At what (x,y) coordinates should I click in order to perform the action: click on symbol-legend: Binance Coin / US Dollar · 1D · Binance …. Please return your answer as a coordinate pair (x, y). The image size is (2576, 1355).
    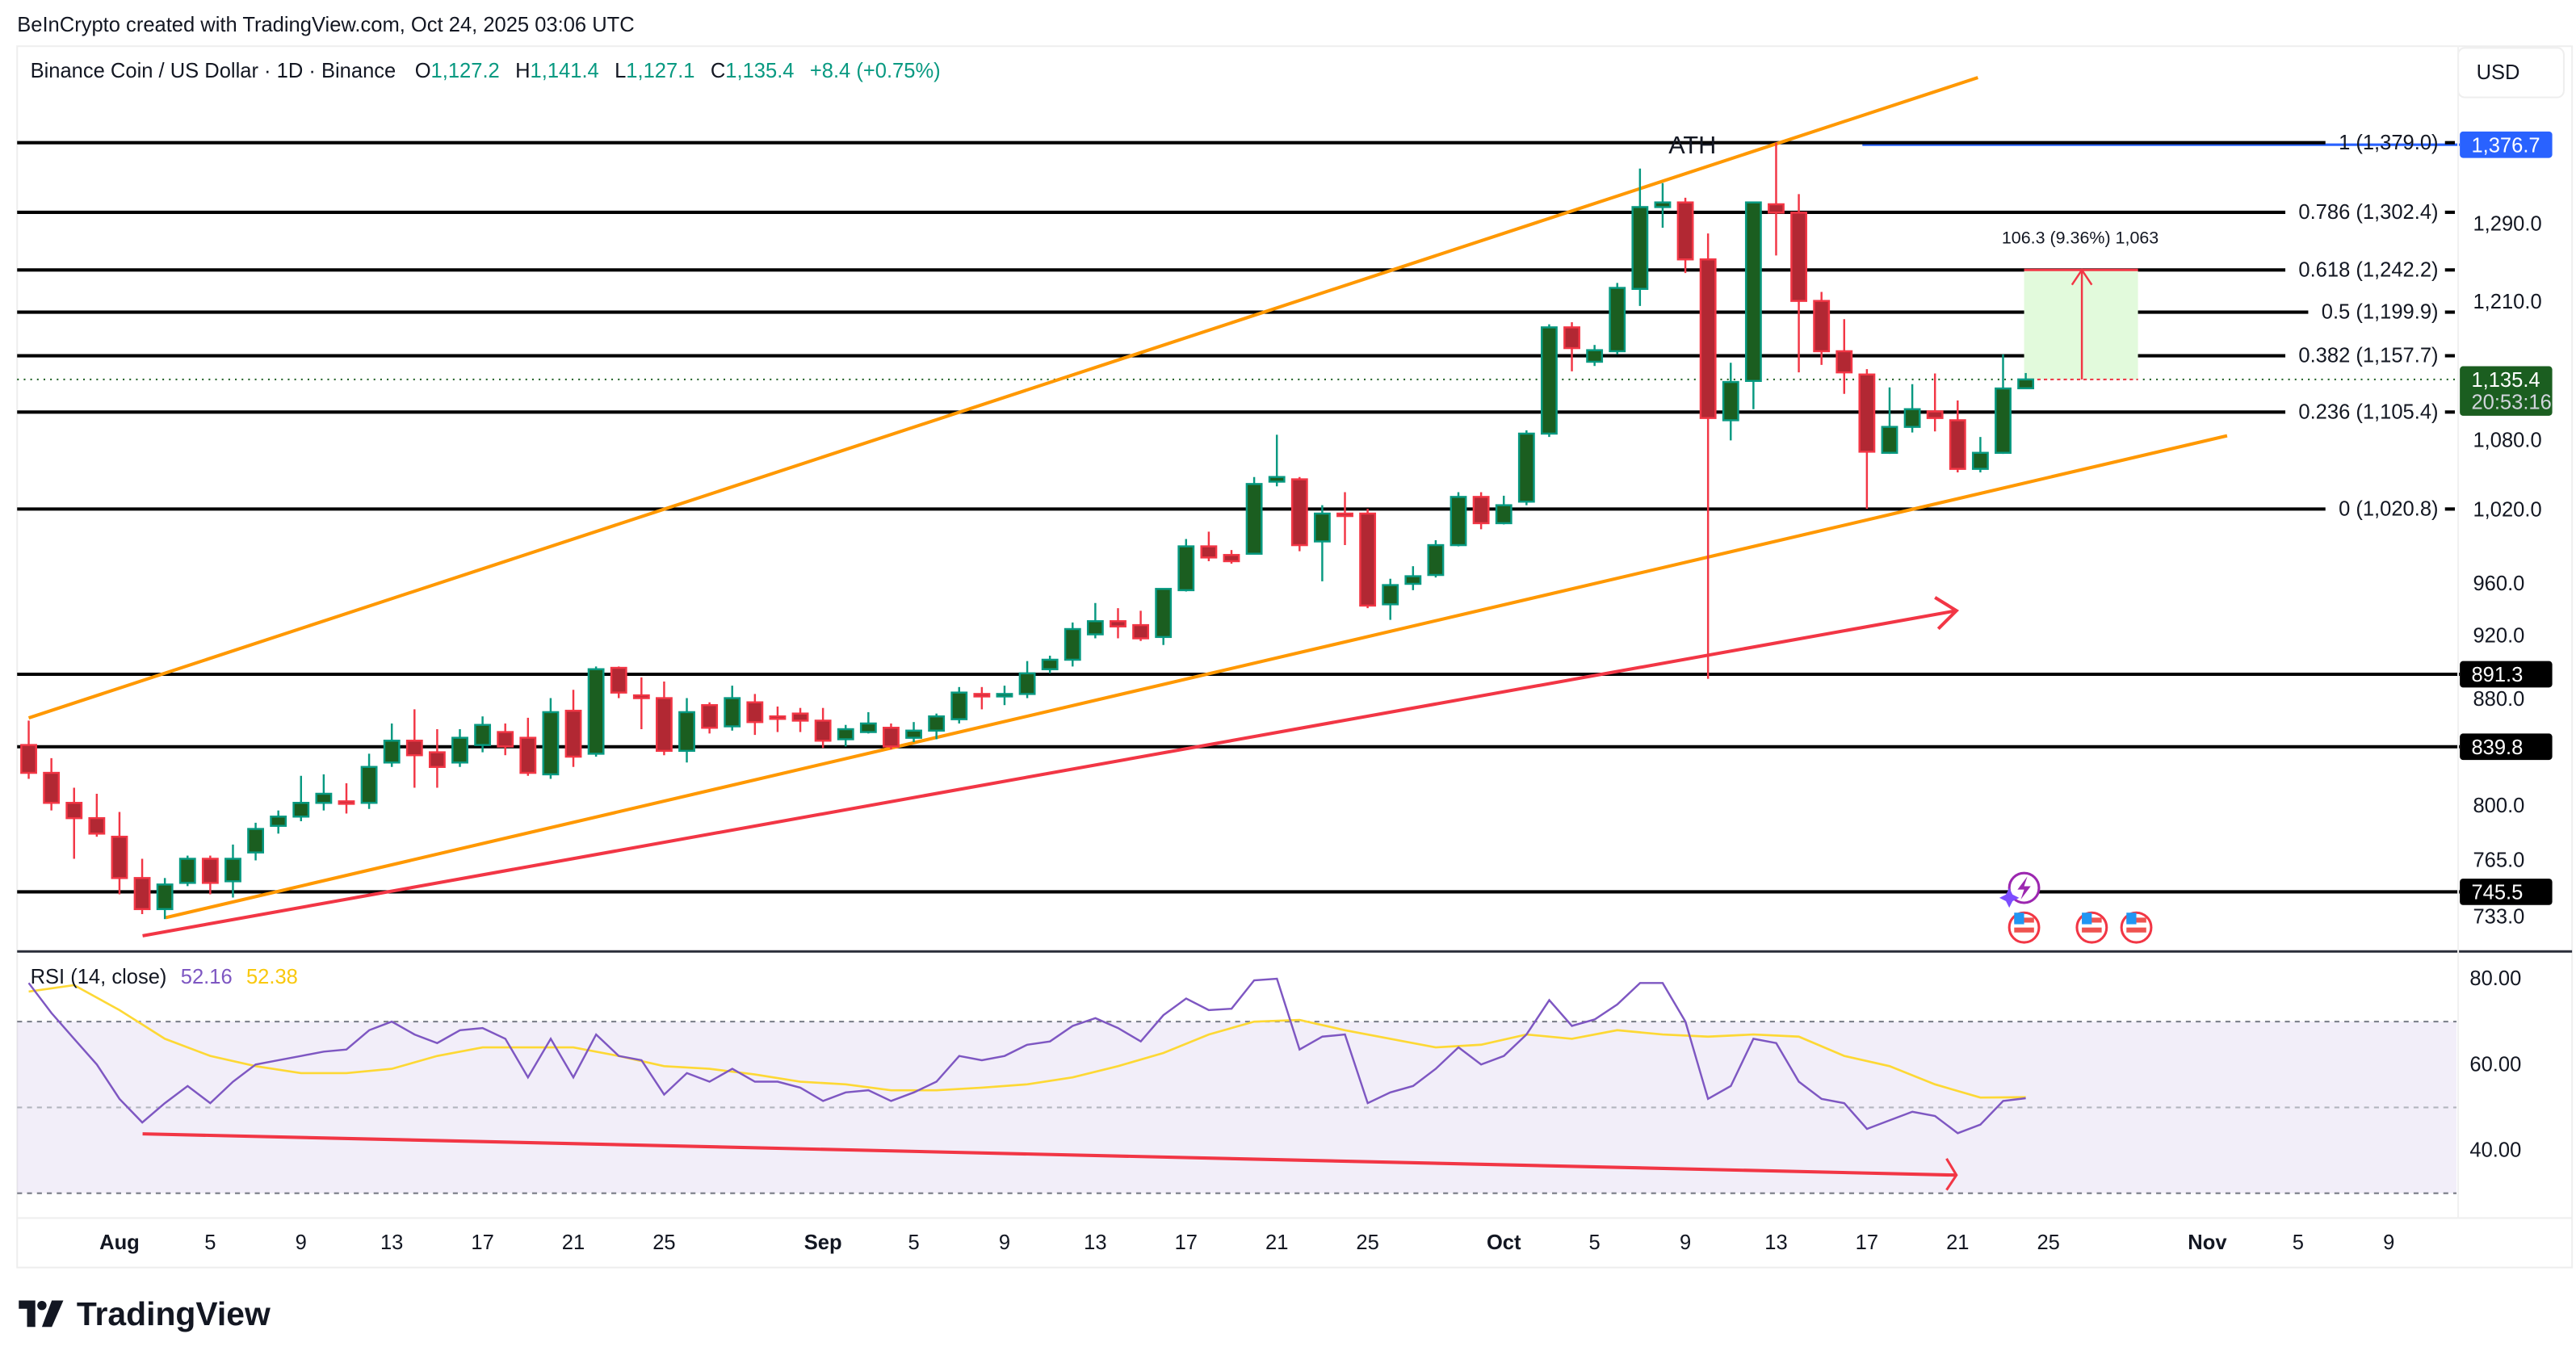
    Looking at the image, I should click on (486, 71).